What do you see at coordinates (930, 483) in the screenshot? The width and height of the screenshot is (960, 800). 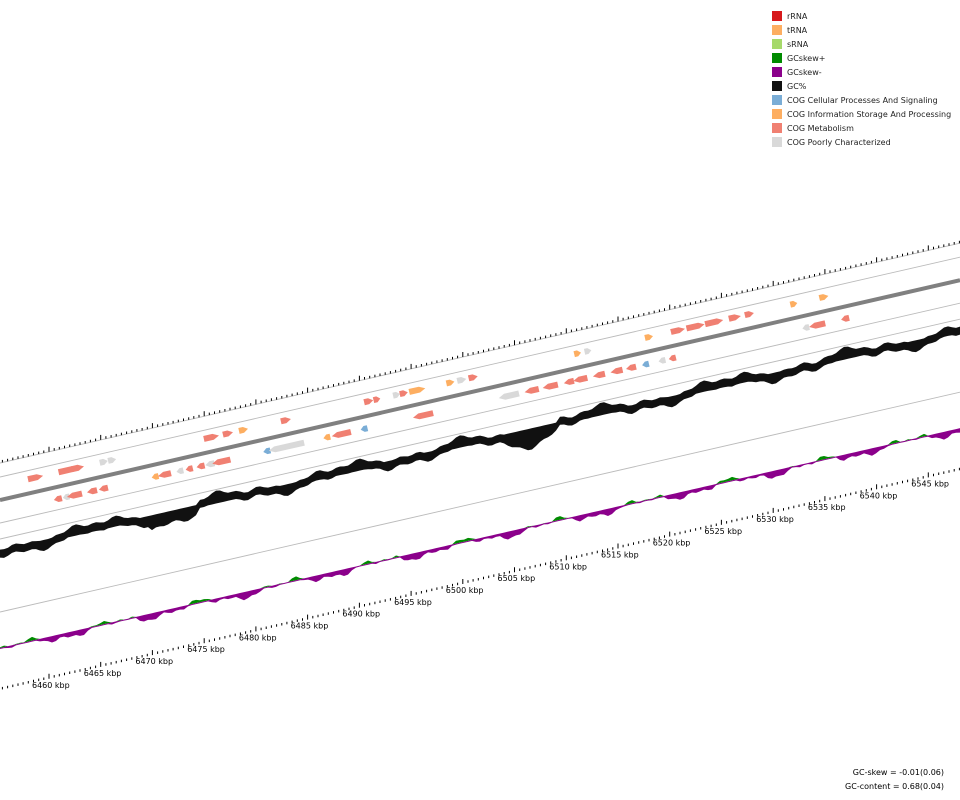 I see `position-label: 6545 kbp` at bounding box center [930, 483].